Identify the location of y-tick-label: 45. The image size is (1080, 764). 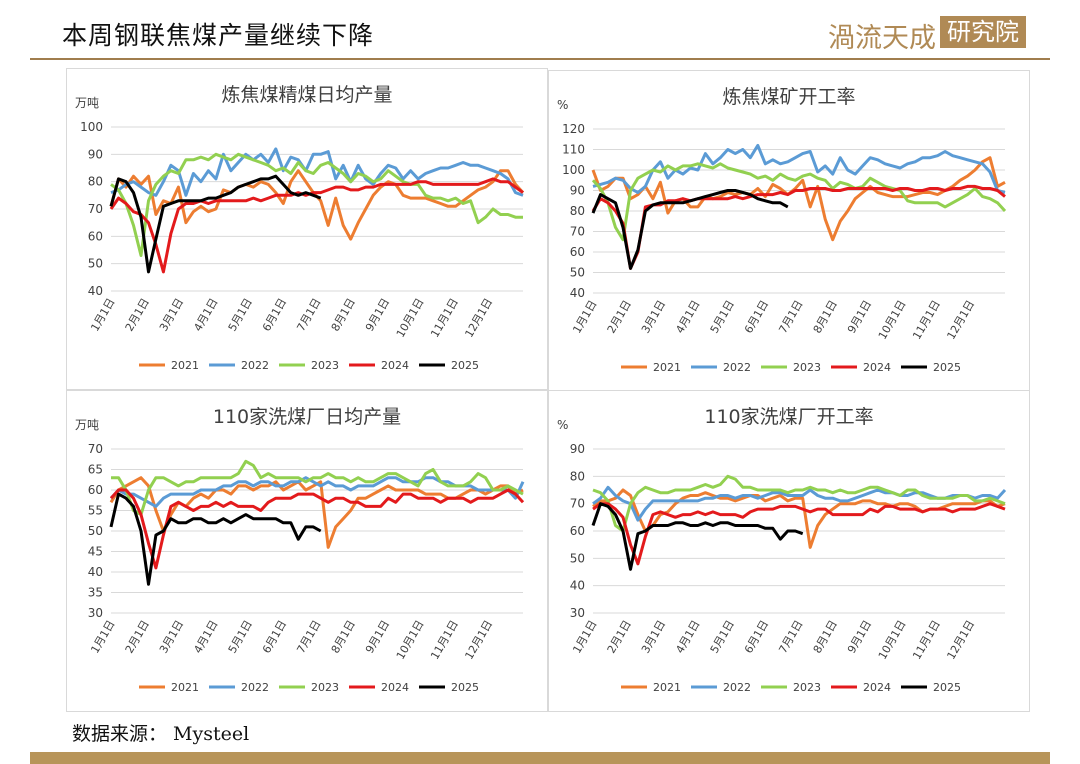
(95, 552).